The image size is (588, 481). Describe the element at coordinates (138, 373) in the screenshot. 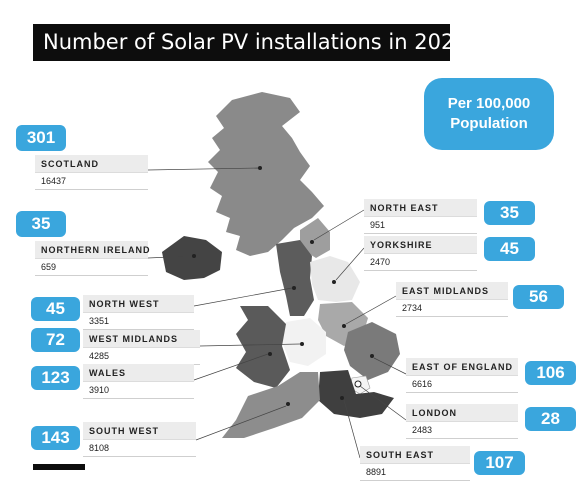

I see `label-wales-name: WALES` at that location.